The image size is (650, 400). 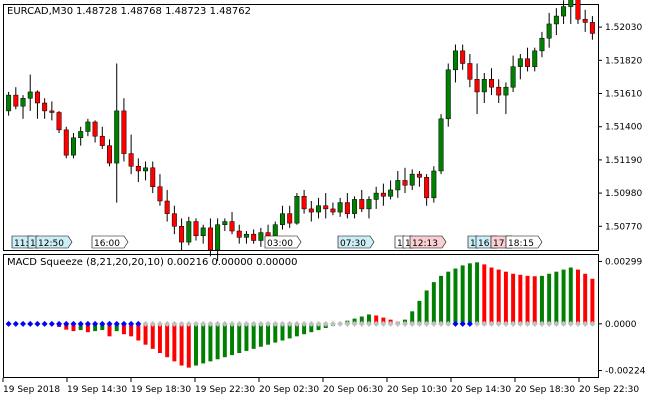 I want to click on time-tick-label: 20 Sep 02:30, so click(x=289, y=390).